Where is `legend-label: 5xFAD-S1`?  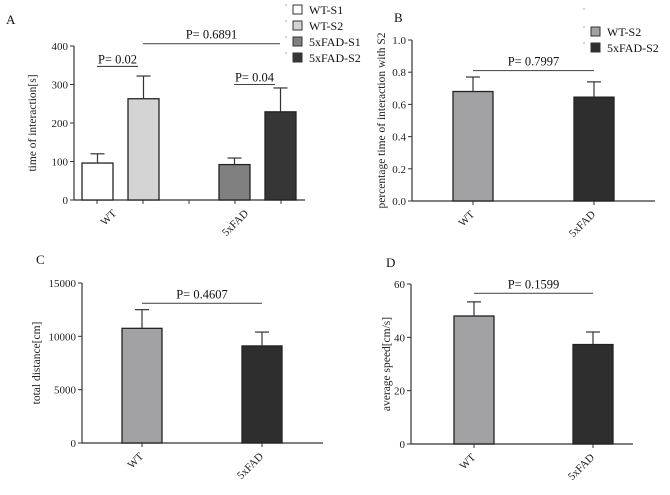 legend-label: 5xFAD-S1 is located at coordinates (335, 42).